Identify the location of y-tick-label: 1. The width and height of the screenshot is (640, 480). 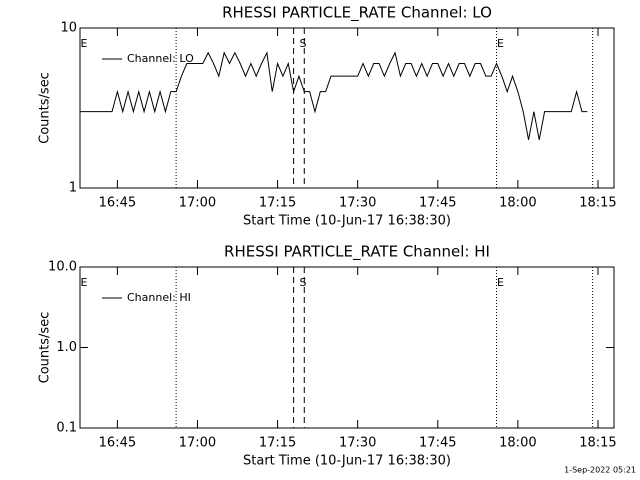
(73, 188).